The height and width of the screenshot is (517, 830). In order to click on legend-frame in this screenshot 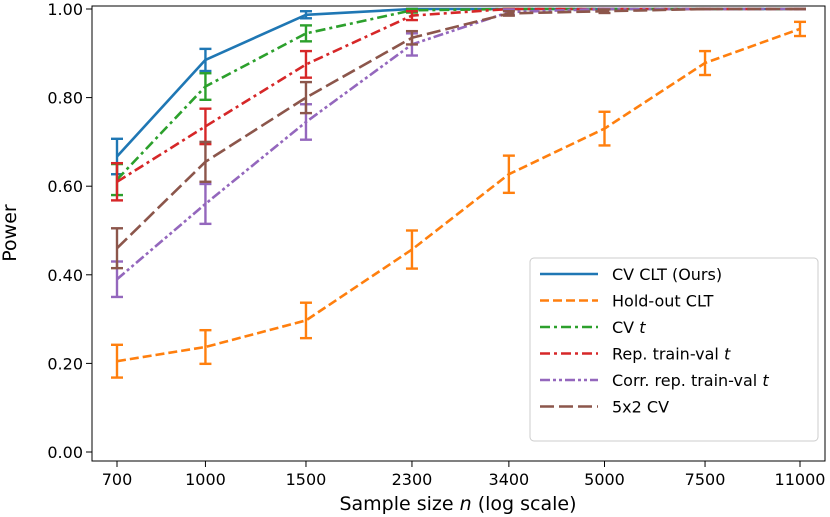, I will do `click(674, 349)`.